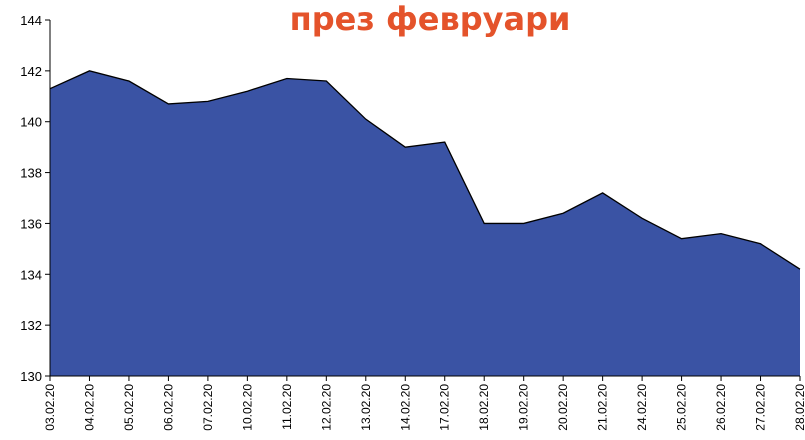  I want to click on x-tick-label: 14.02.20, so click(405, 407).